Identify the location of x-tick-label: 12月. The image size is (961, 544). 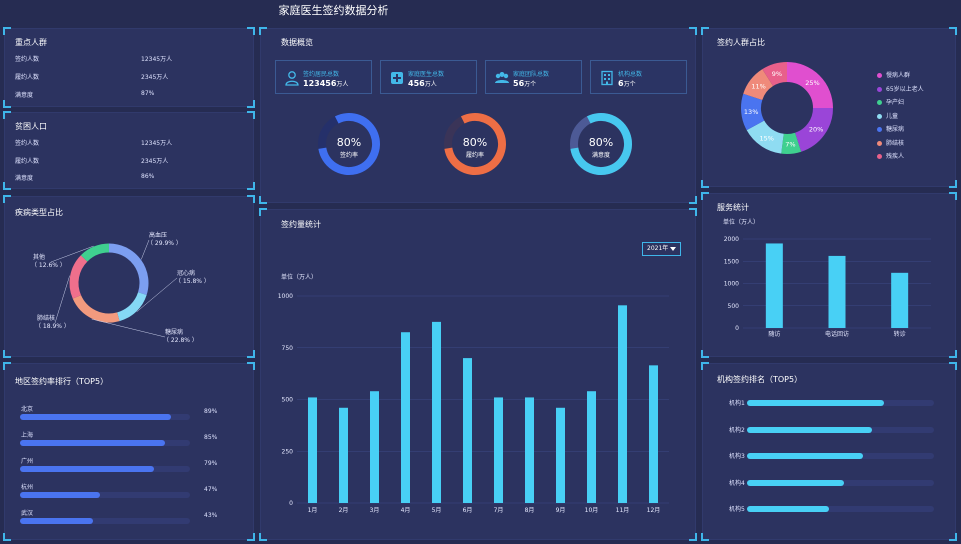
(654, 510).